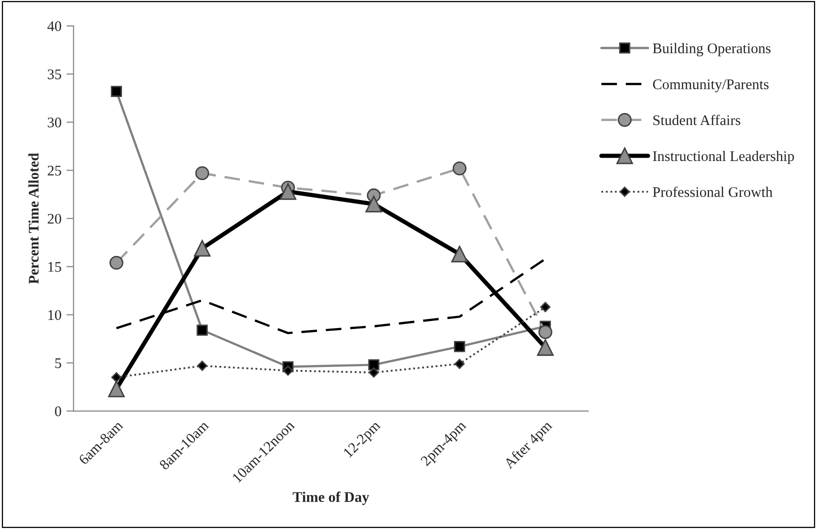  Describe the element at coordinates (58, 411) in the screenshot. I see `y-tick-label: 0` at that location.